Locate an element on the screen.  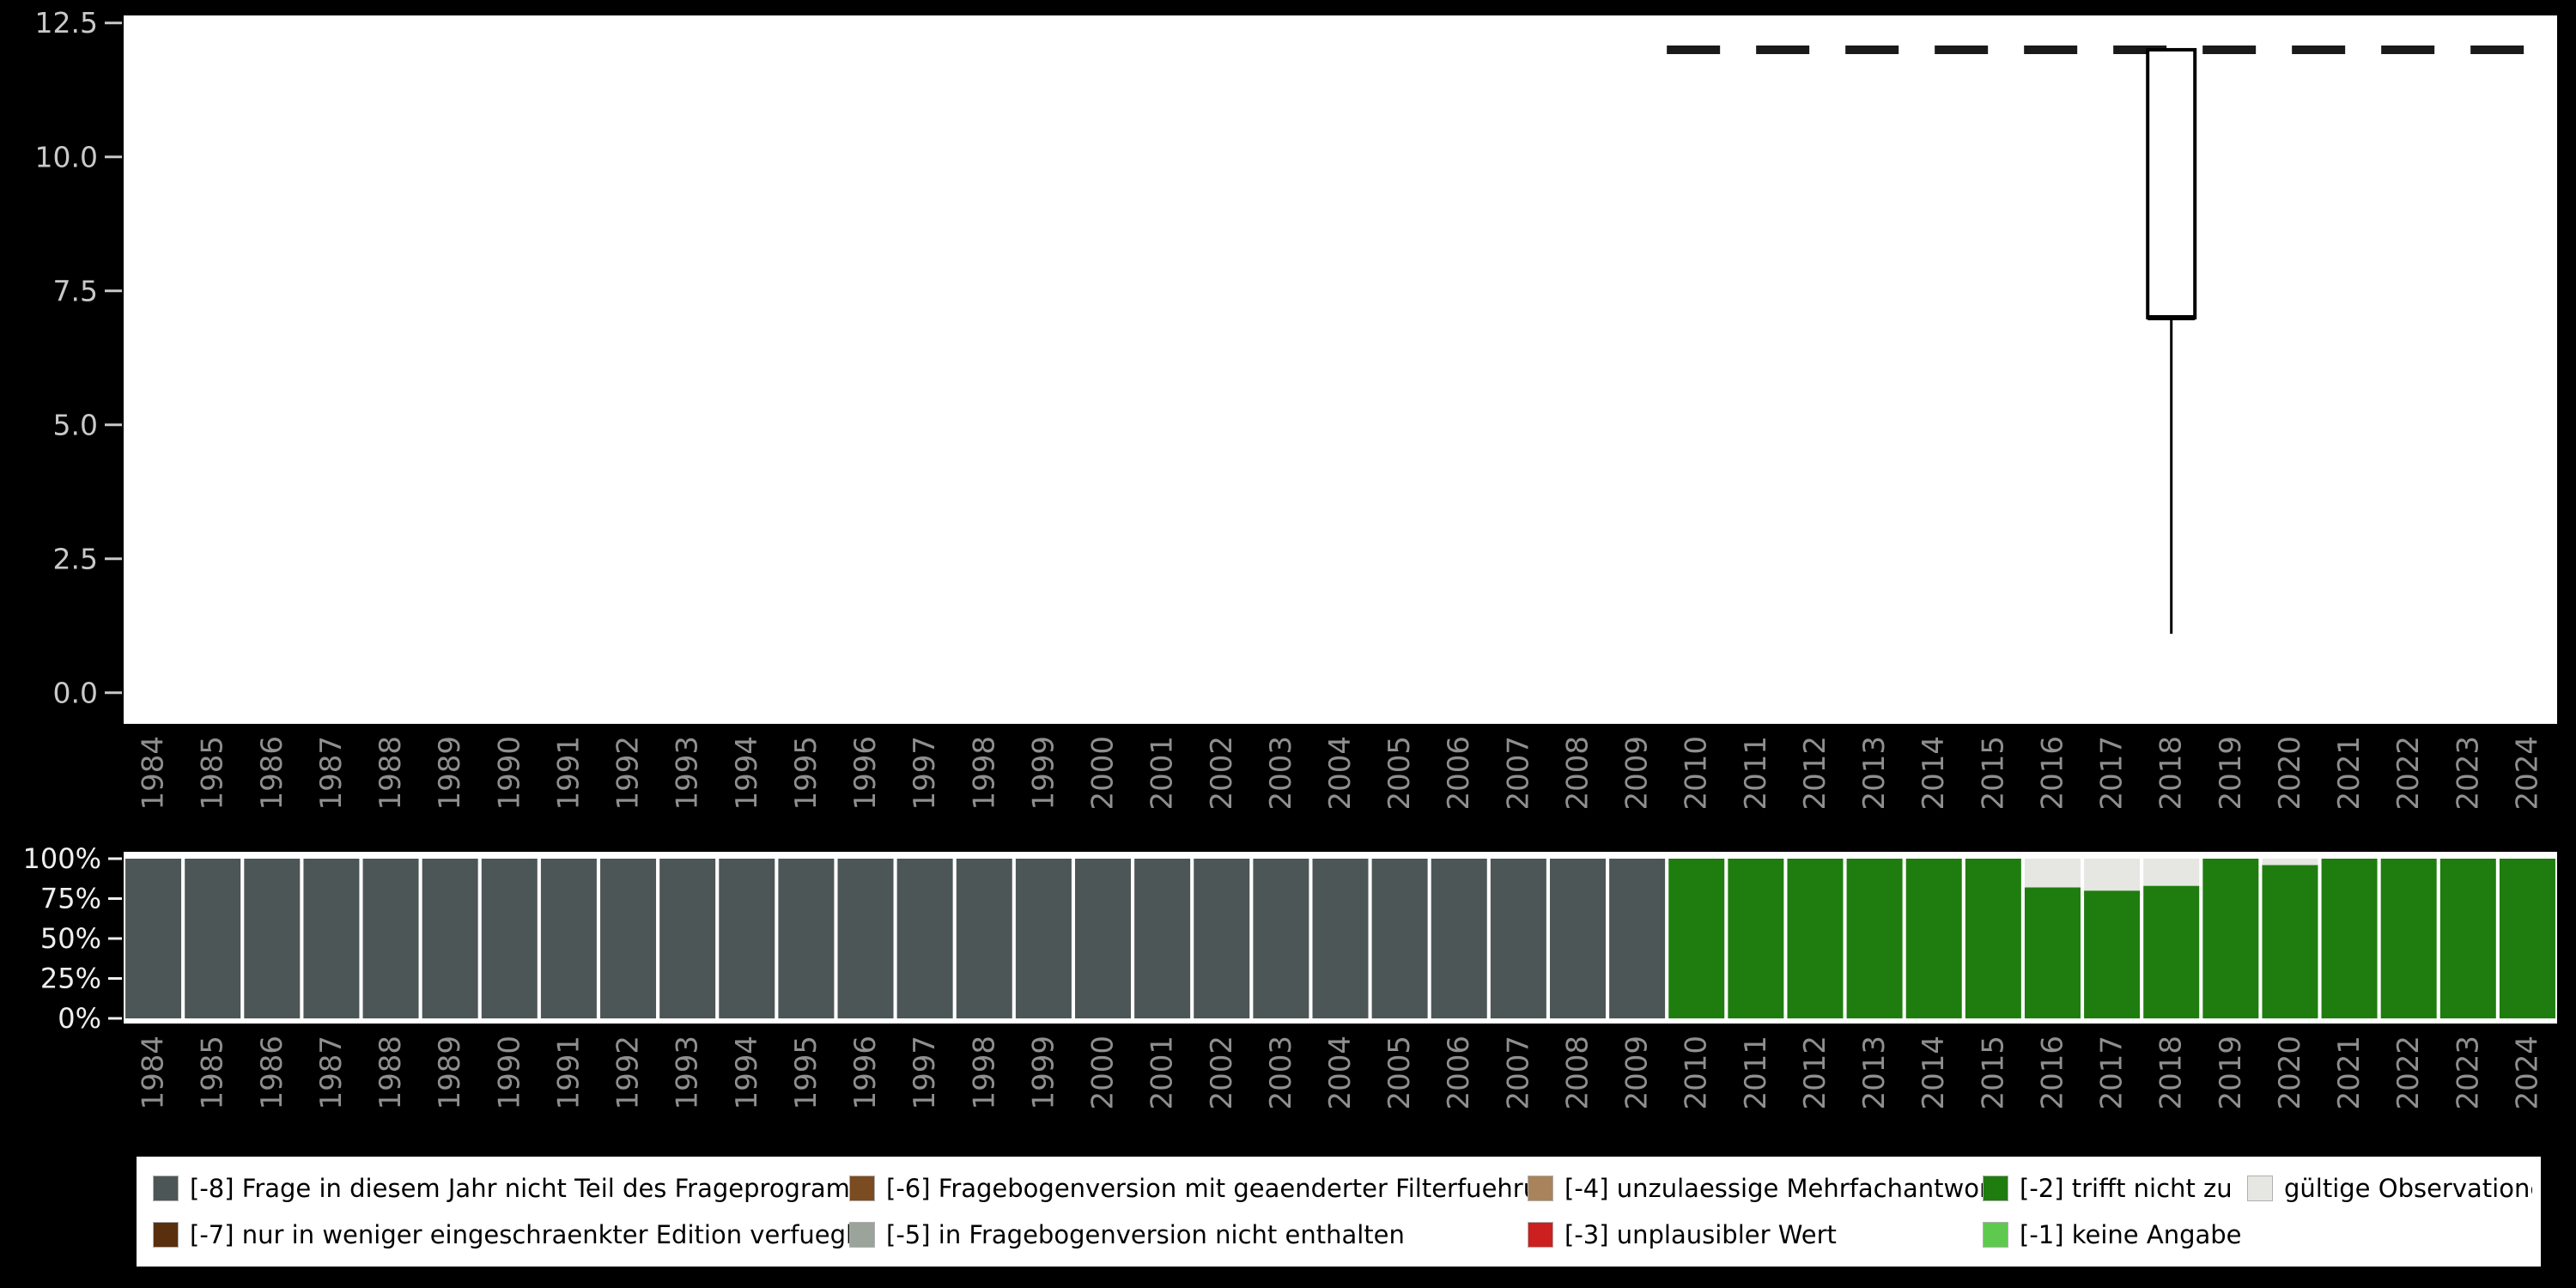
x-axis-tick-label: 2018 is located at coordinates (2171, 1073).